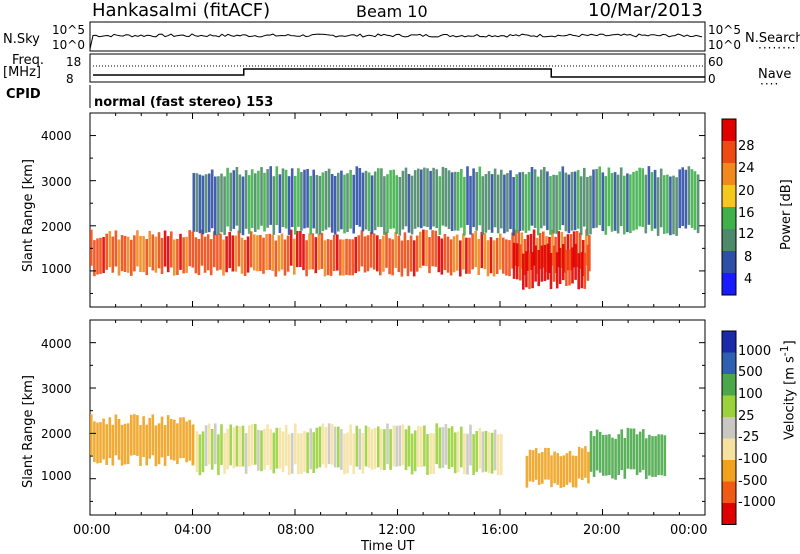  Describe the element at coordinates (770, 84) in the screenshot. I see `nave-legend-dots: ····` at that location.